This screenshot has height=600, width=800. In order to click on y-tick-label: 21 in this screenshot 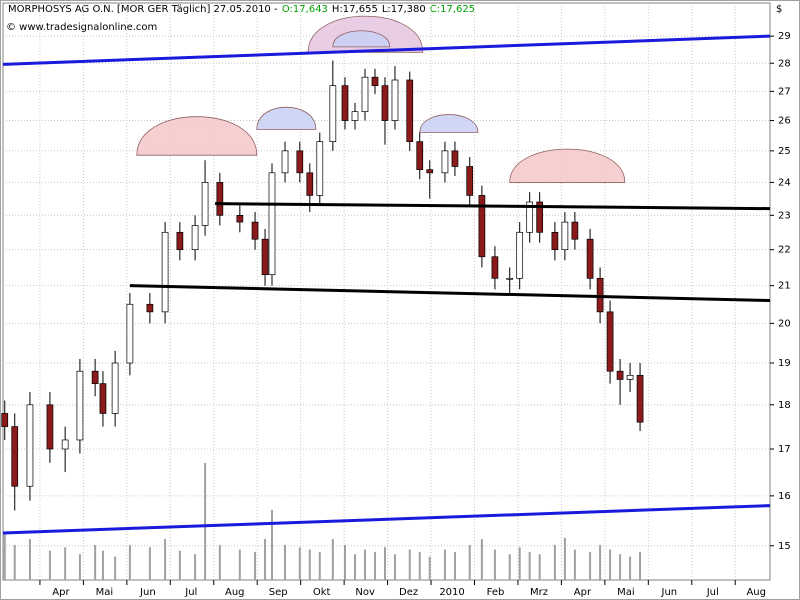, I will do `click(784, 286)`.